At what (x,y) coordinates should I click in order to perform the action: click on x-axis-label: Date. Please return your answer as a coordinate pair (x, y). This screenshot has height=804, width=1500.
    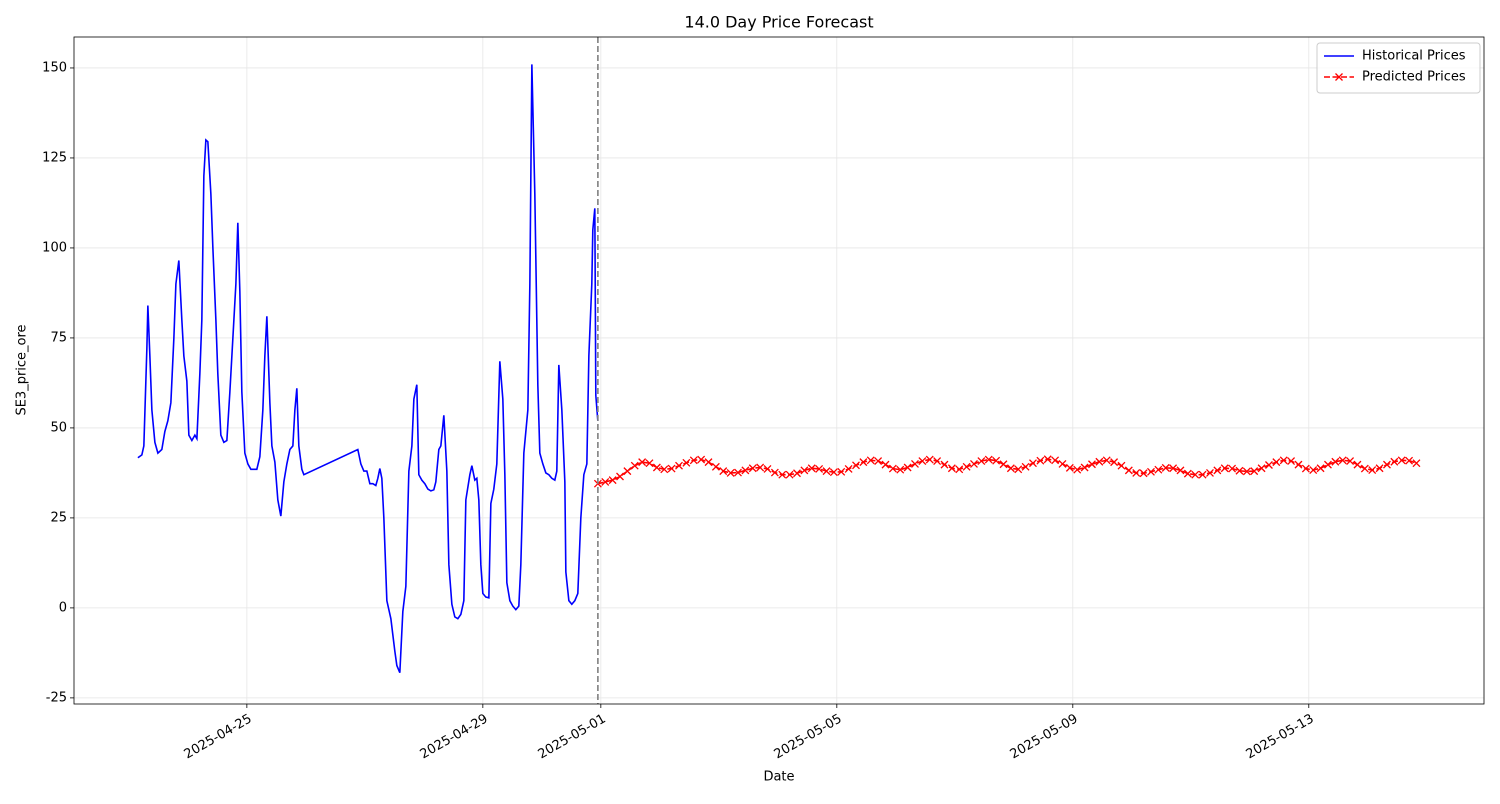
    Looking at the image, I should click on (778, 777).